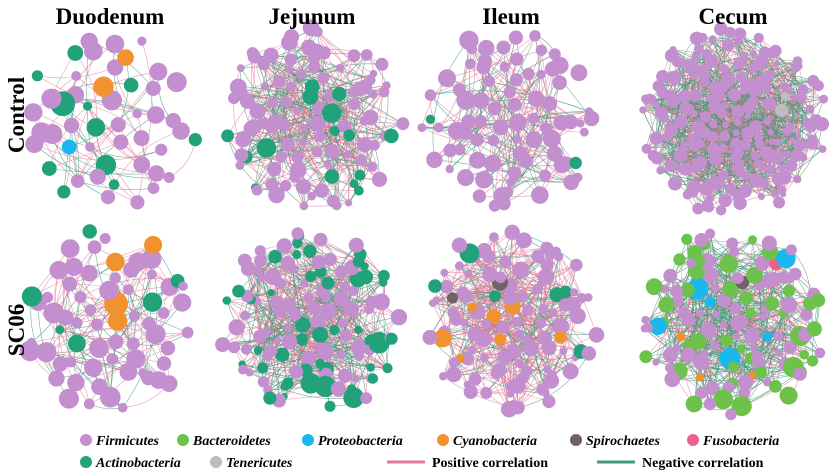 The image size is (829, 473). I want to click on legend-swatch-tenericutes, so click(216, 462).